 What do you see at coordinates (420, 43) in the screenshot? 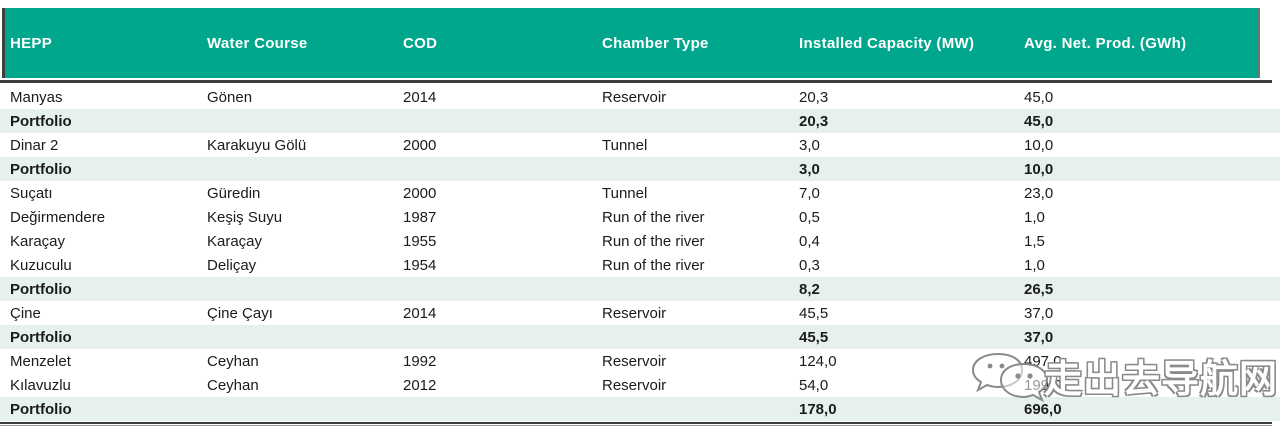
I see `column-header-cod: COD` at bounding box center [420, 43].